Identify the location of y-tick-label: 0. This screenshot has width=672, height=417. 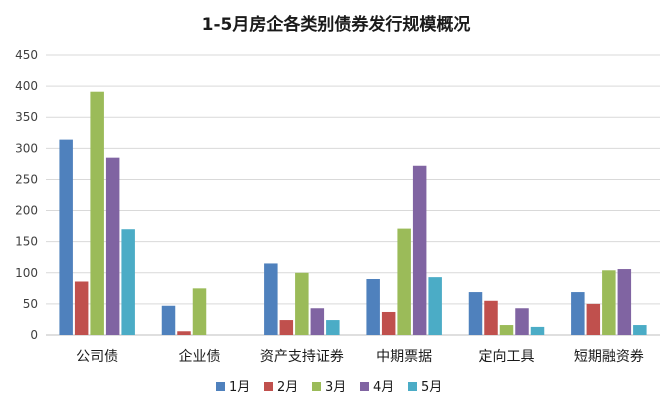
(34, 335).